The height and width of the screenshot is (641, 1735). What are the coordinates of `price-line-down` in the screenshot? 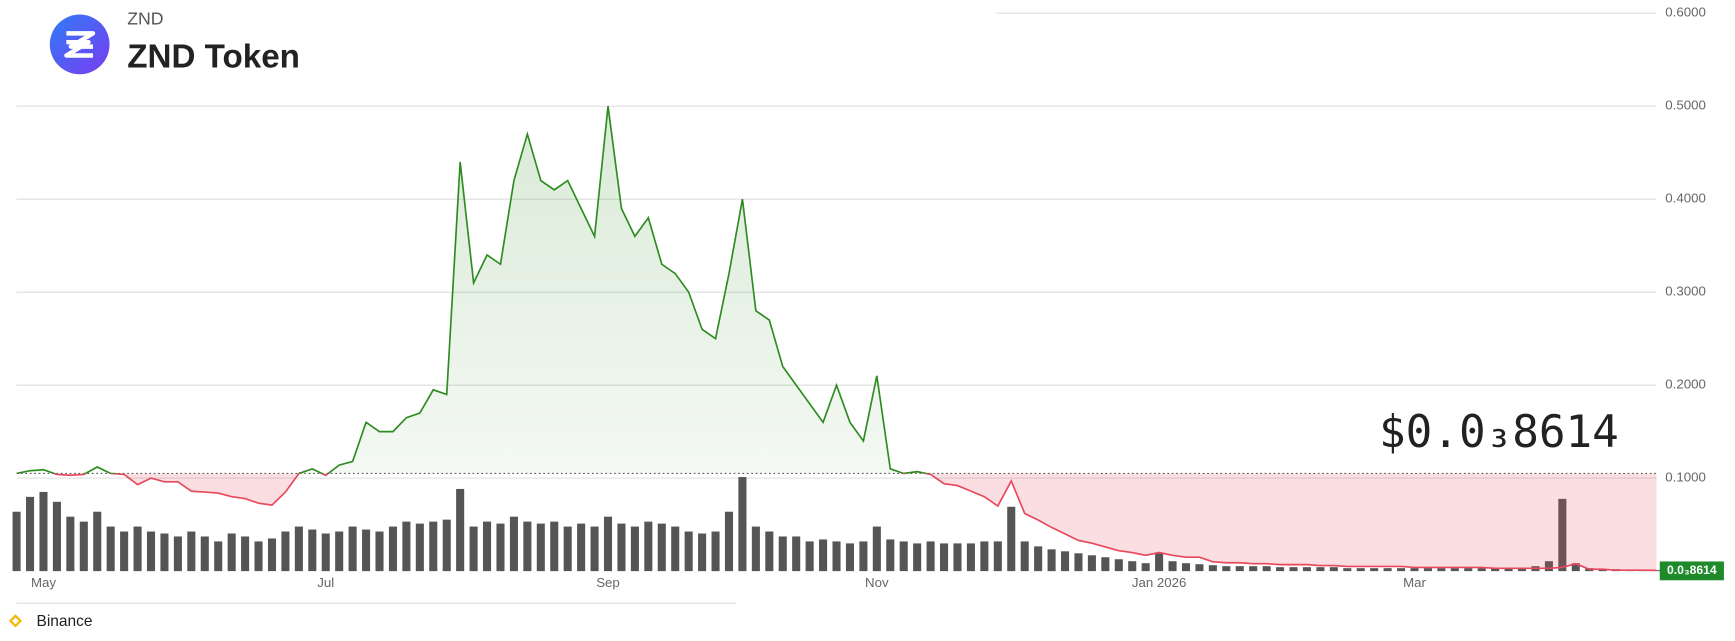 It's located at (836, 522).